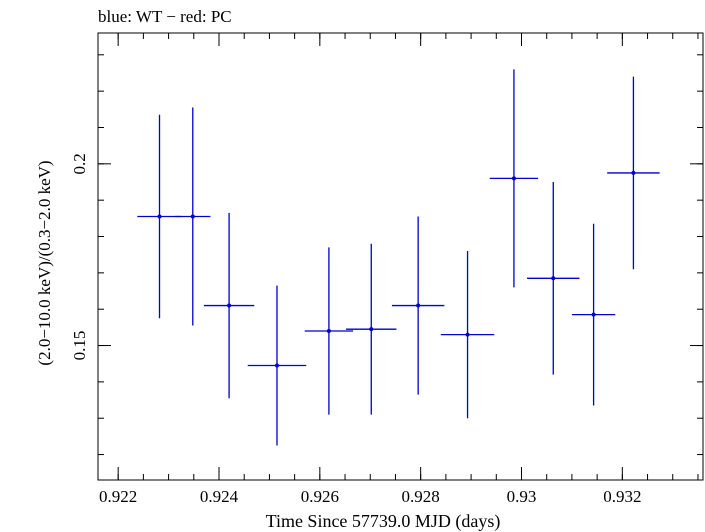 This screenshot has height=532, width=705. I want to click on x-tick-label: 0.928, so click(421, 496).